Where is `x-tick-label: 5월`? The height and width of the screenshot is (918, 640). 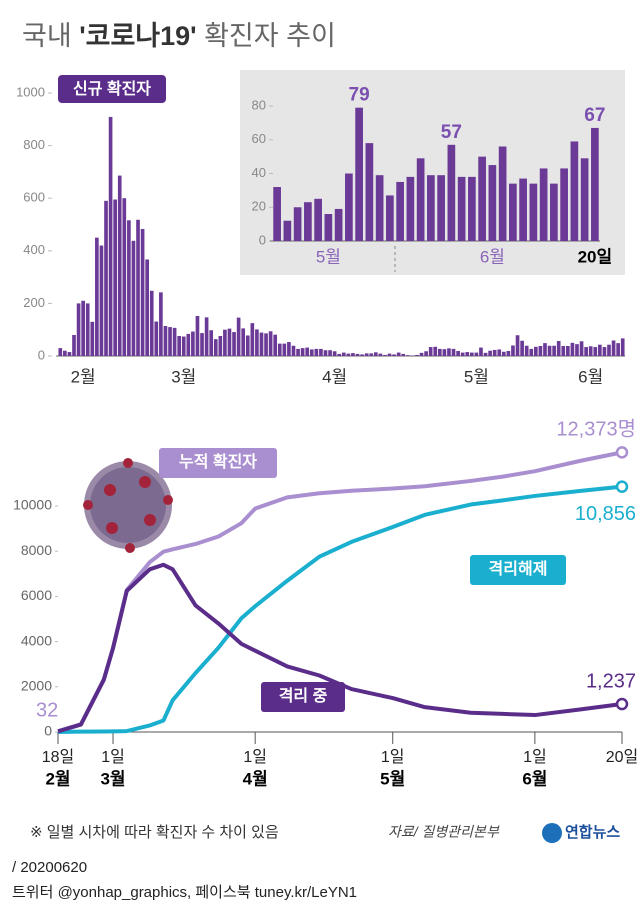 x-tick-label: 5월 is located at coordinates (476, 376).